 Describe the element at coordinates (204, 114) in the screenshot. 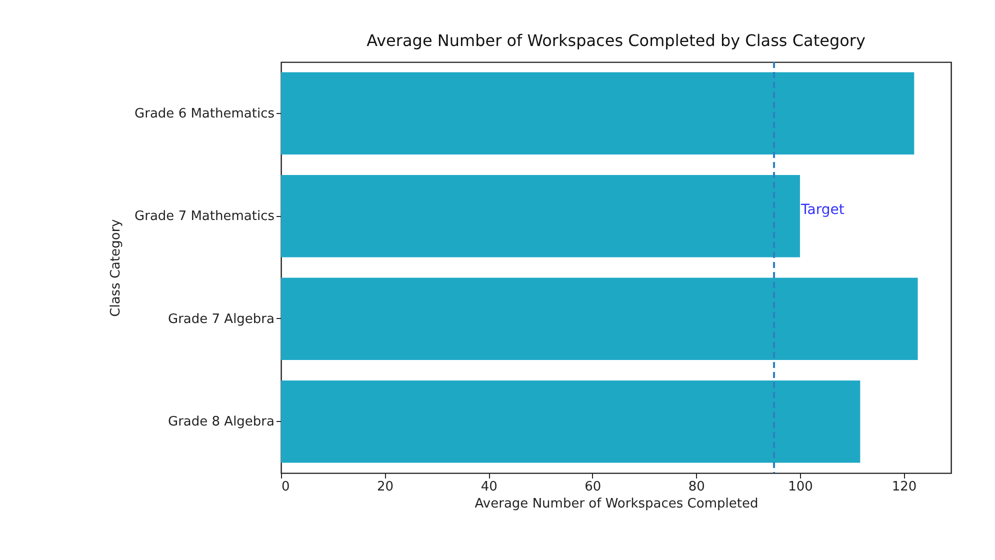

I see `y-tick-label: Grade 6 Mathematics` at that location.